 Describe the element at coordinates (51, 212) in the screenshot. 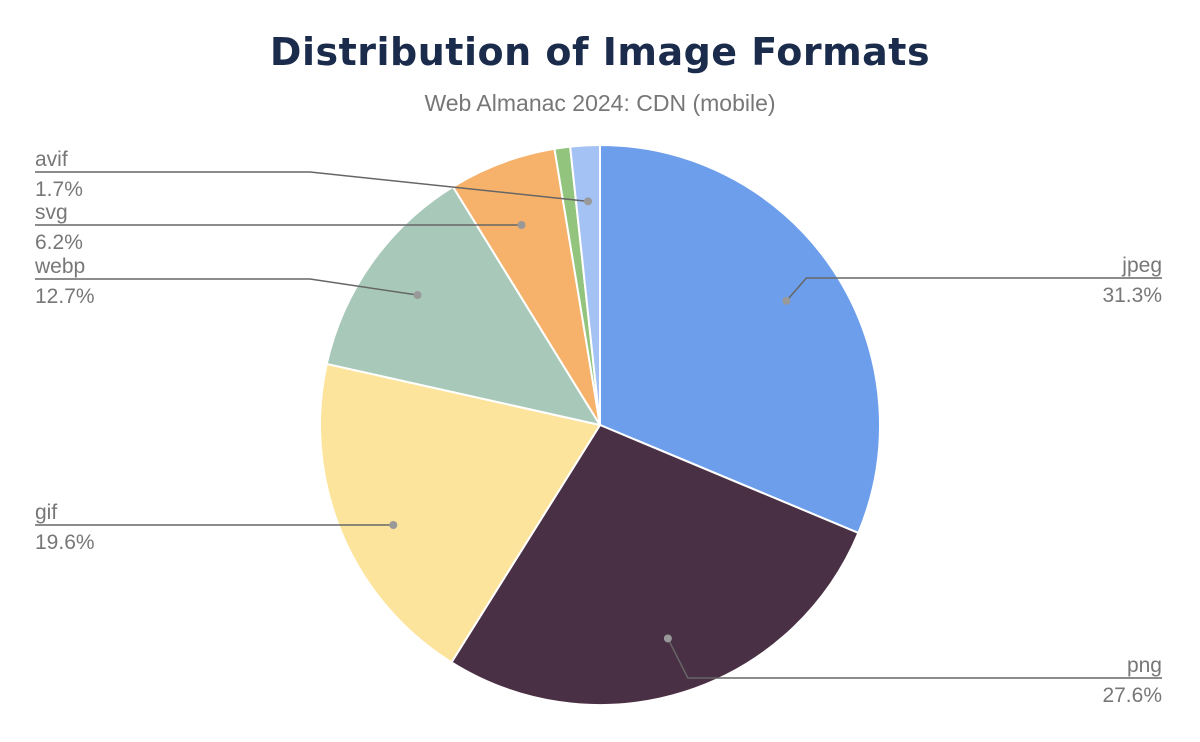

I see `slice-label-svg: svg` at that location.